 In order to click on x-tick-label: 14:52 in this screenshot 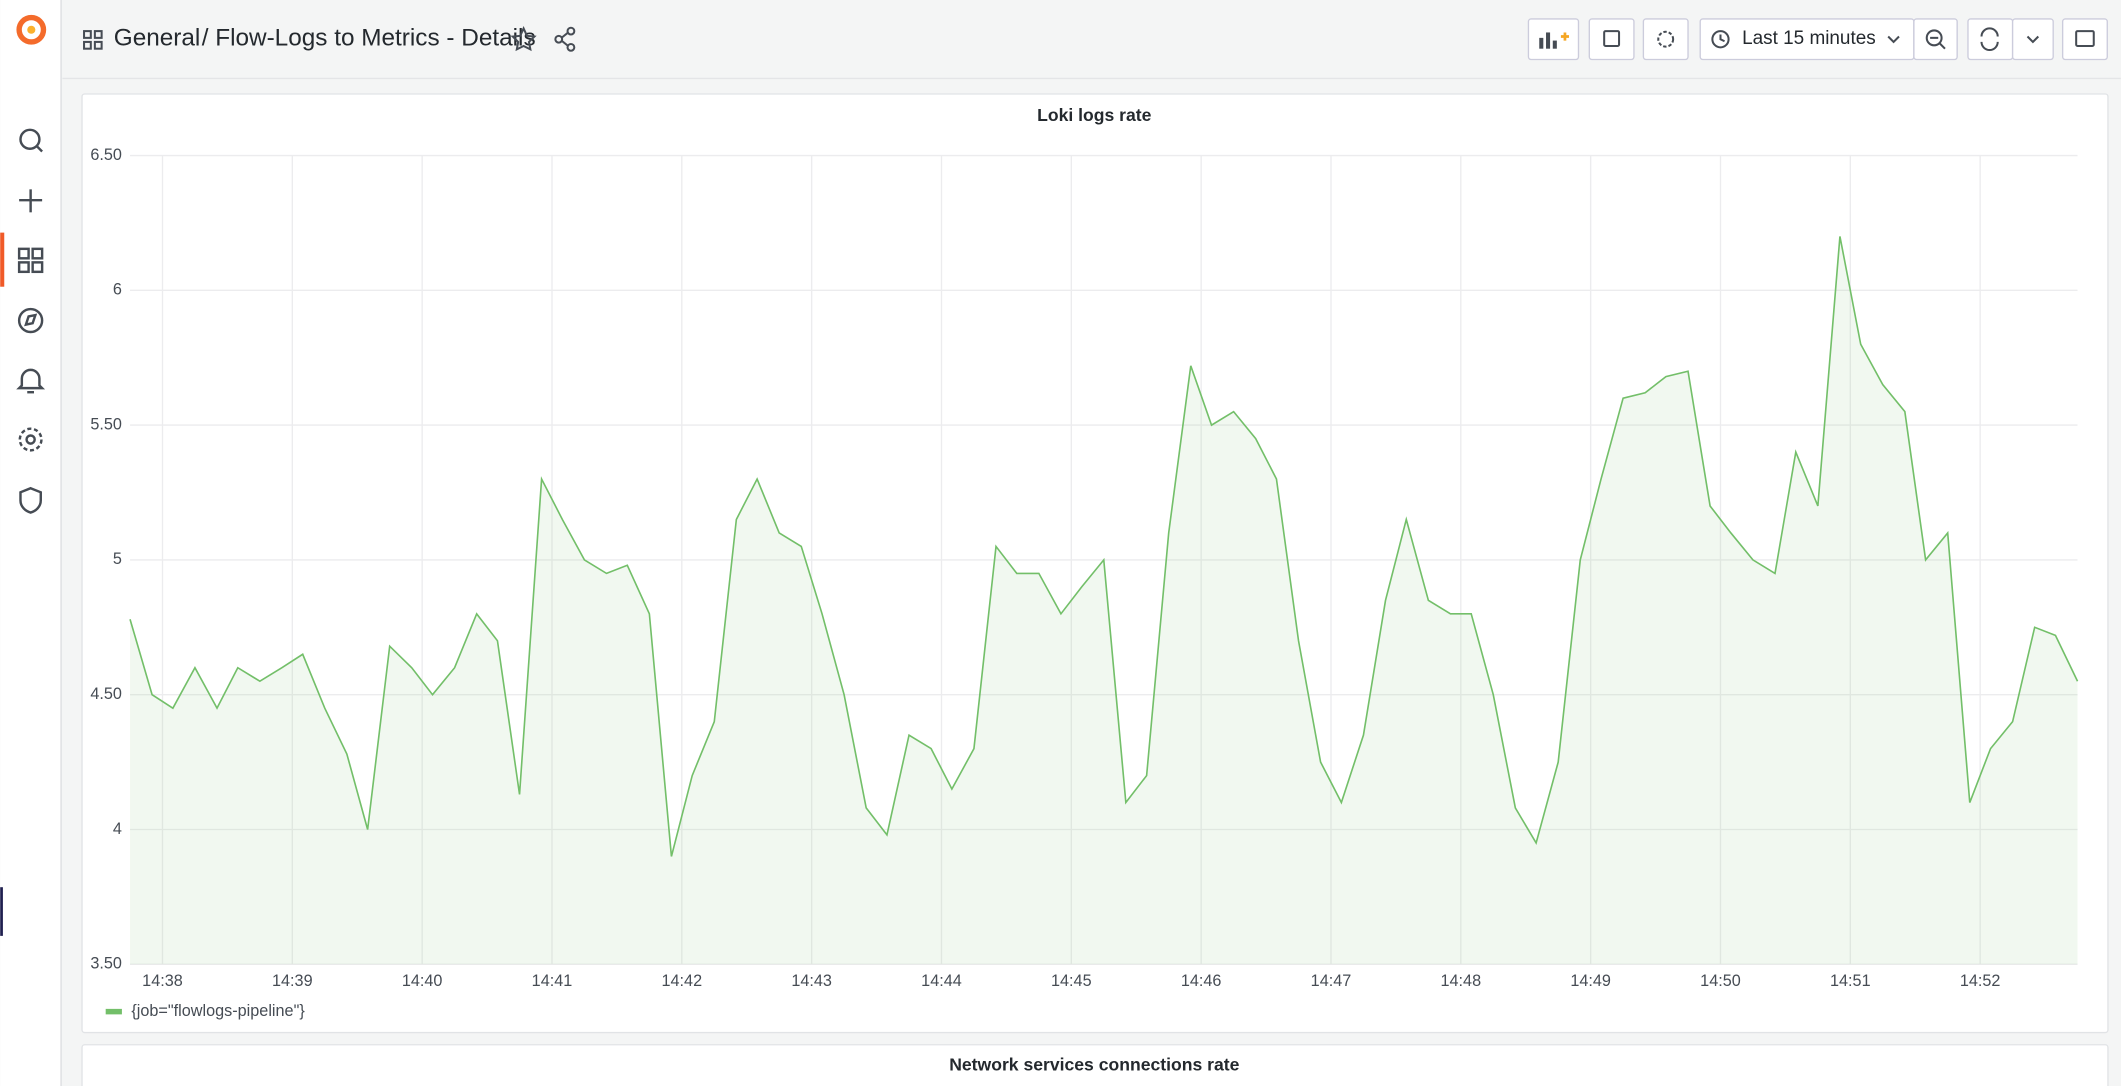, I will do `click(1980, 981)`.